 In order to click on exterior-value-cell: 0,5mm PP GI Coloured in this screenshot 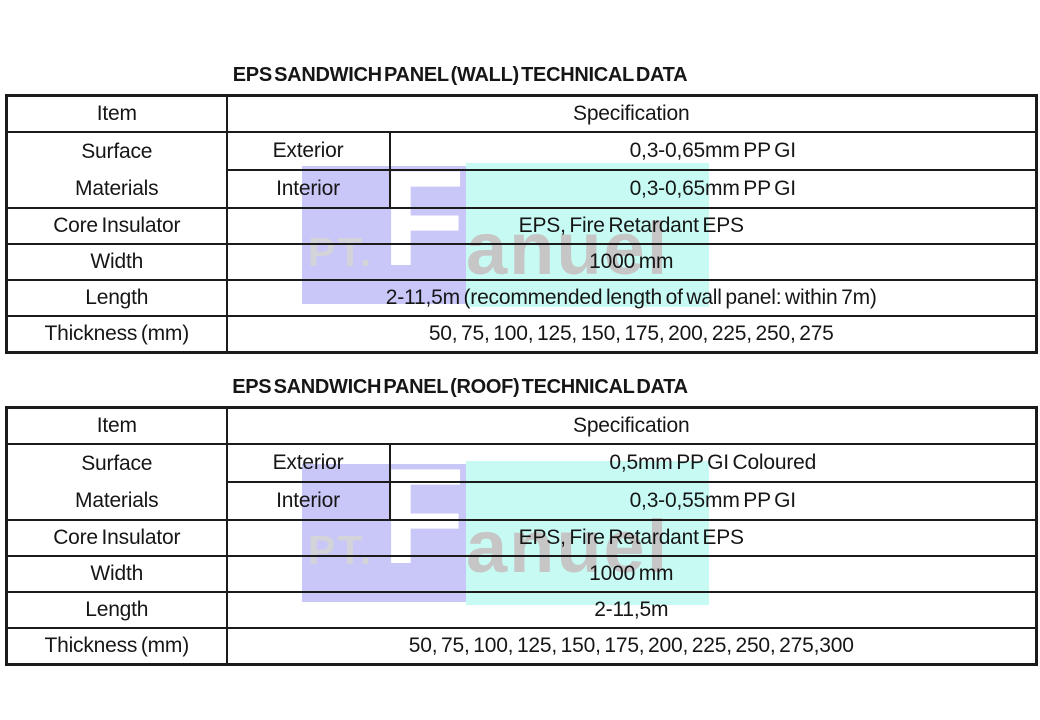, I will do `click(713, 463)`.